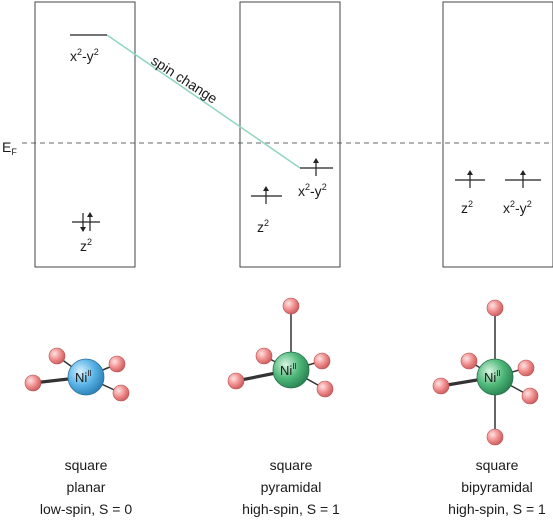 This screenshot has width=553, height=521. I want to click on caption-panel3-line3: high-spin, S = 1, so click(497, 509).